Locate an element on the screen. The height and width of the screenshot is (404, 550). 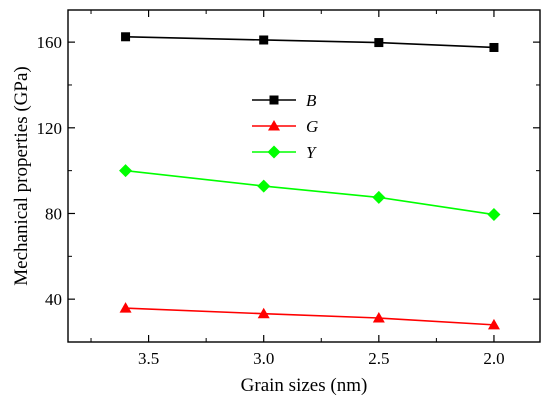
series-line-B is located at coordinates (309, 42).